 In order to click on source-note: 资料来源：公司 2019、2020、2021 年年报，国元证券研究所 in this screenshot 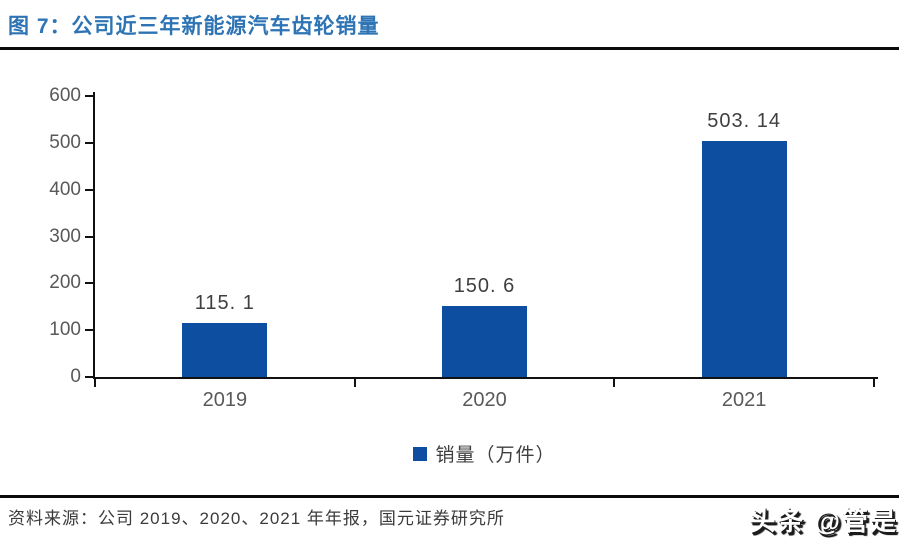, I will do `click(256, 518)`.